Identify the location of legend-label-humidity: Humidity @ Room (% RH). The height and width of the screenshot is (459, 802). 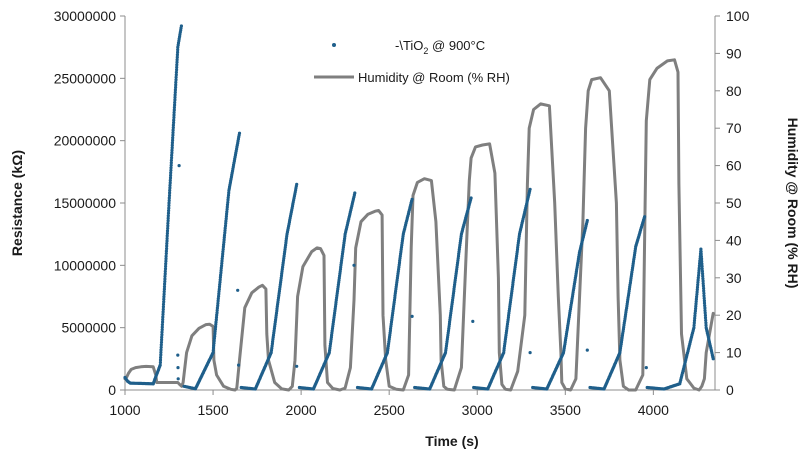
(434, 77).